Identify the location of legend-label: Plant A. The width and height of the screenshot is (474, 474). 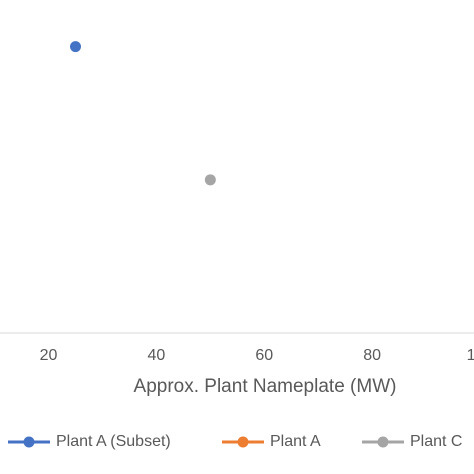
(295, 441).